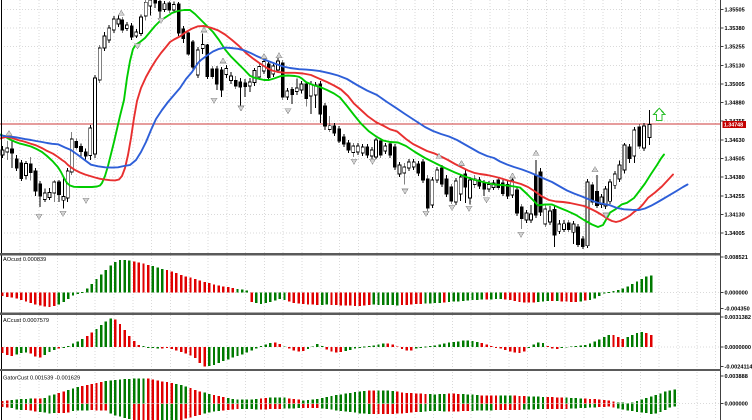  Describe the element at coordinates (735, 160) in the screenshot. I see `svg-text: 1.34505` at that location.